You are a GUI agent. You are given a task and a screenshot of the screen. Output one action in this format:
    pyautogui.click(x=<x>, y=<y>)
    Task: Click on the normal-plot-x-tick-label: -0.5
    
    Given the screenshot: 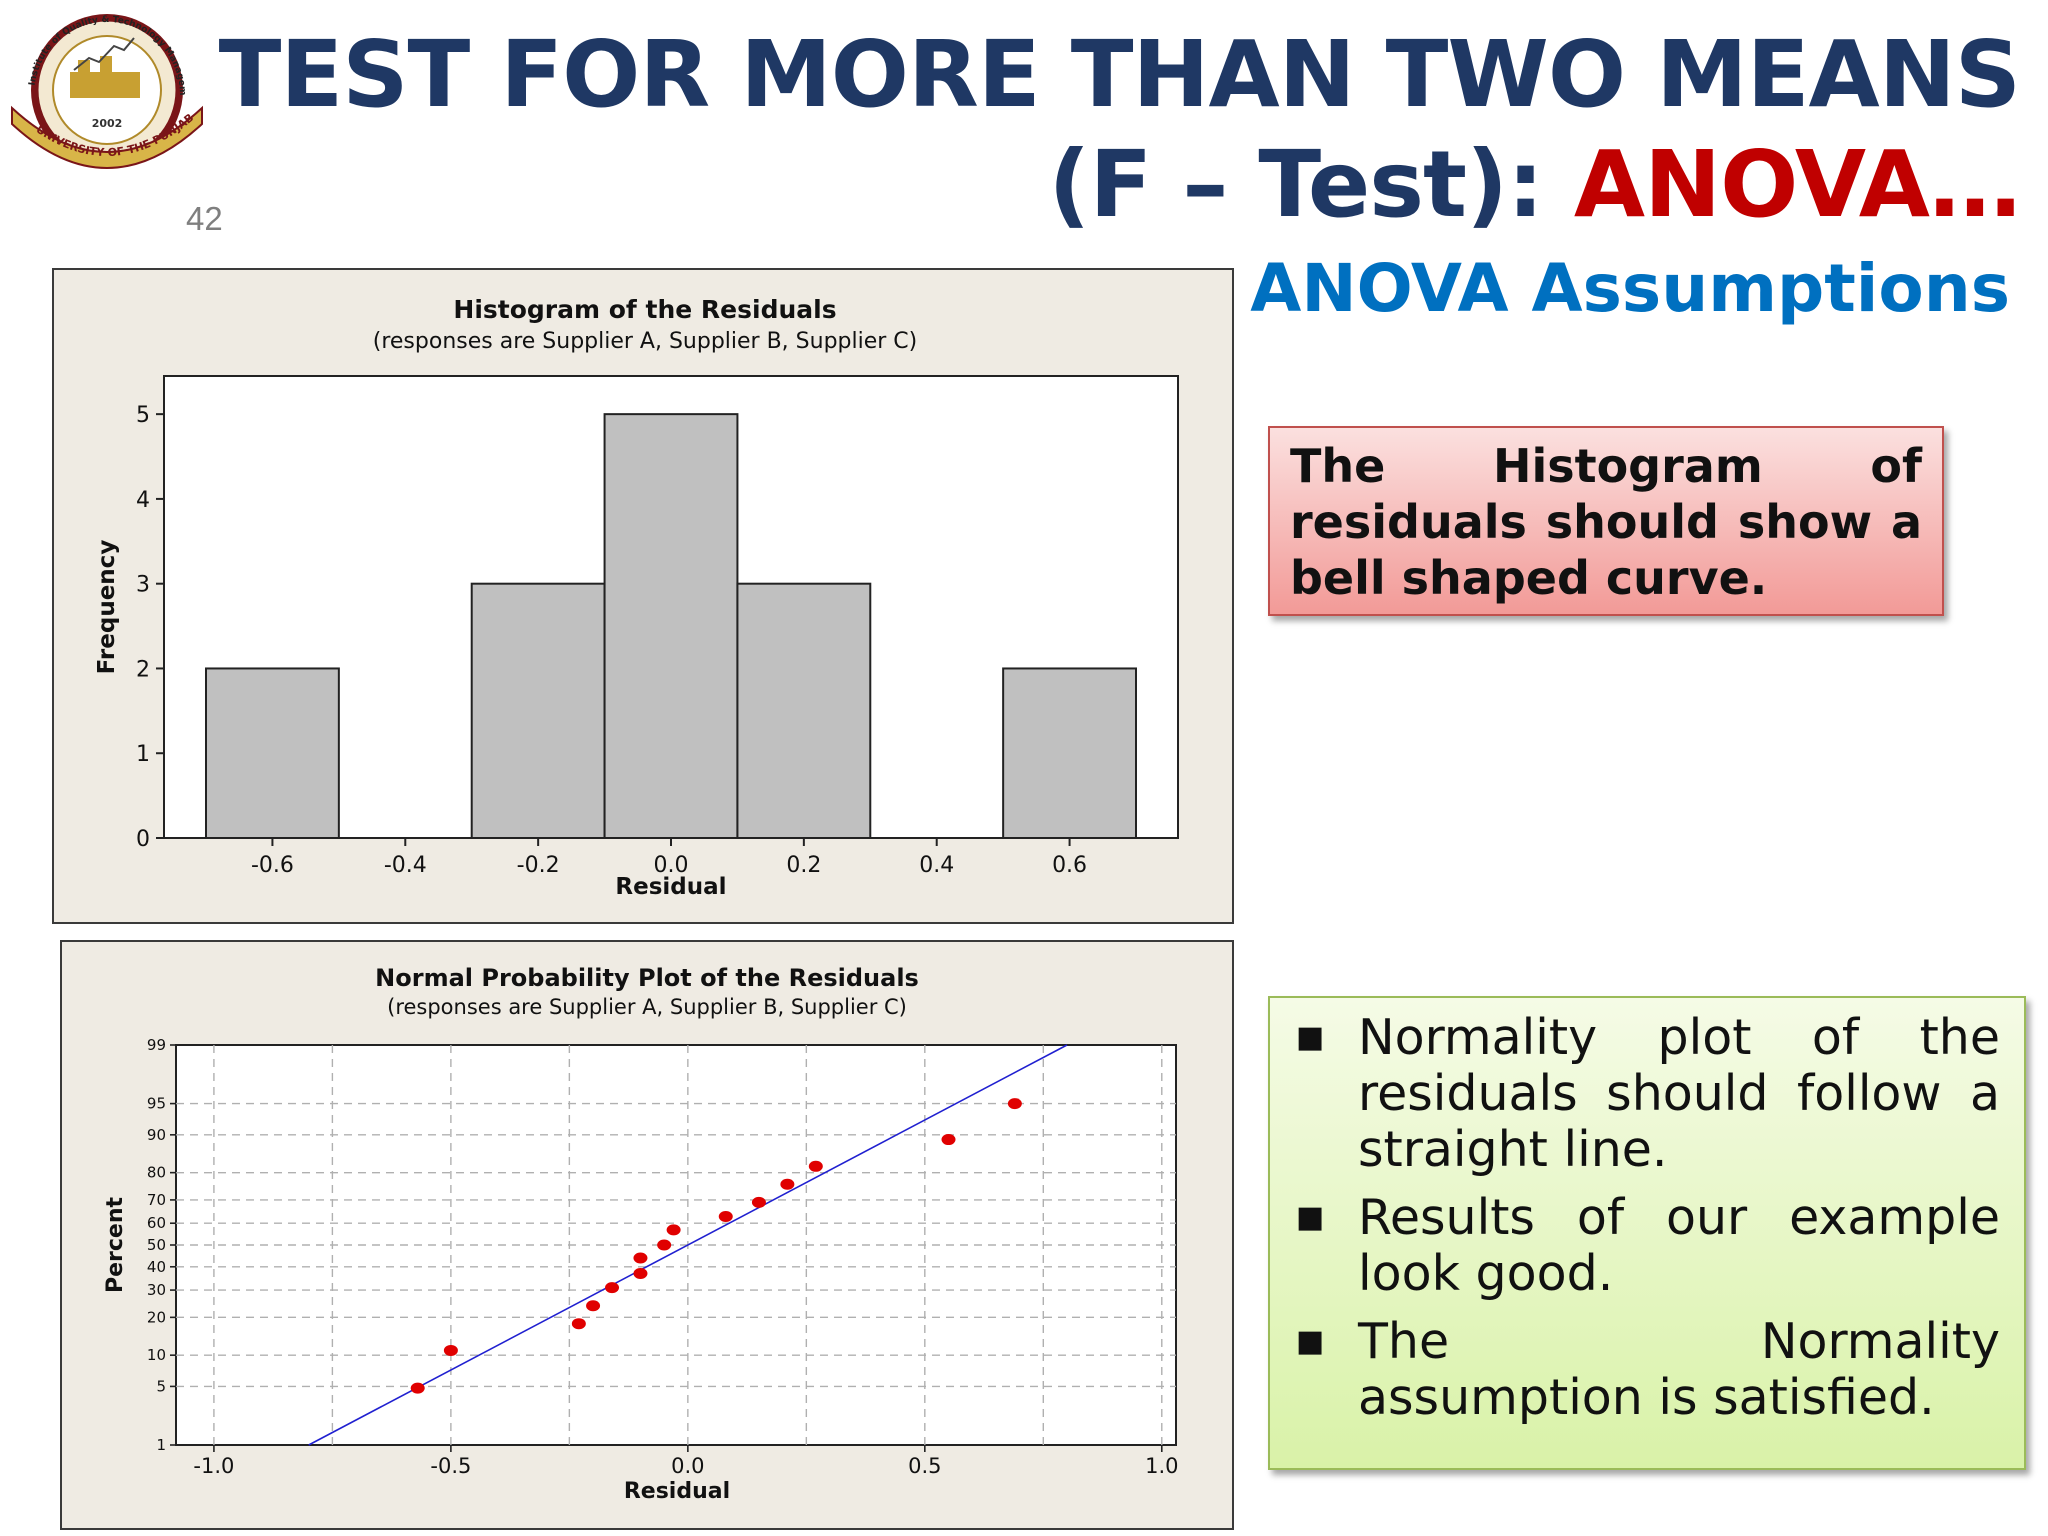 What is the action you would take?
    pyautogui.click(x=450, y=1466)
    